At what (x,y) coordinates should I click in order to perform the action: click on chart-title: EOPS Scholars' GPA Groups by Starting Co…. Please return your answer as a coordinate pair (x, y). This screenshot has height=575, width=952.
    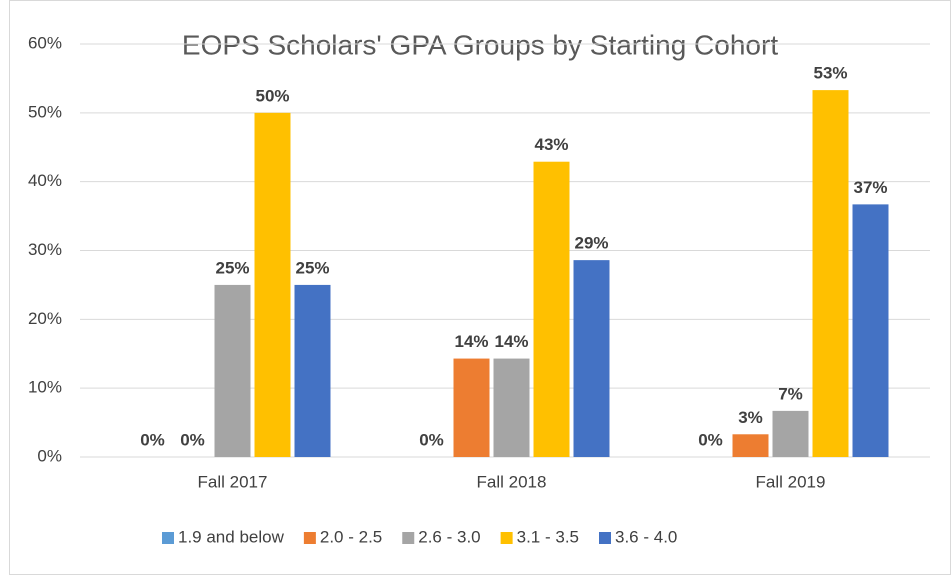
    Looking at the image, I should click on (480, 44).